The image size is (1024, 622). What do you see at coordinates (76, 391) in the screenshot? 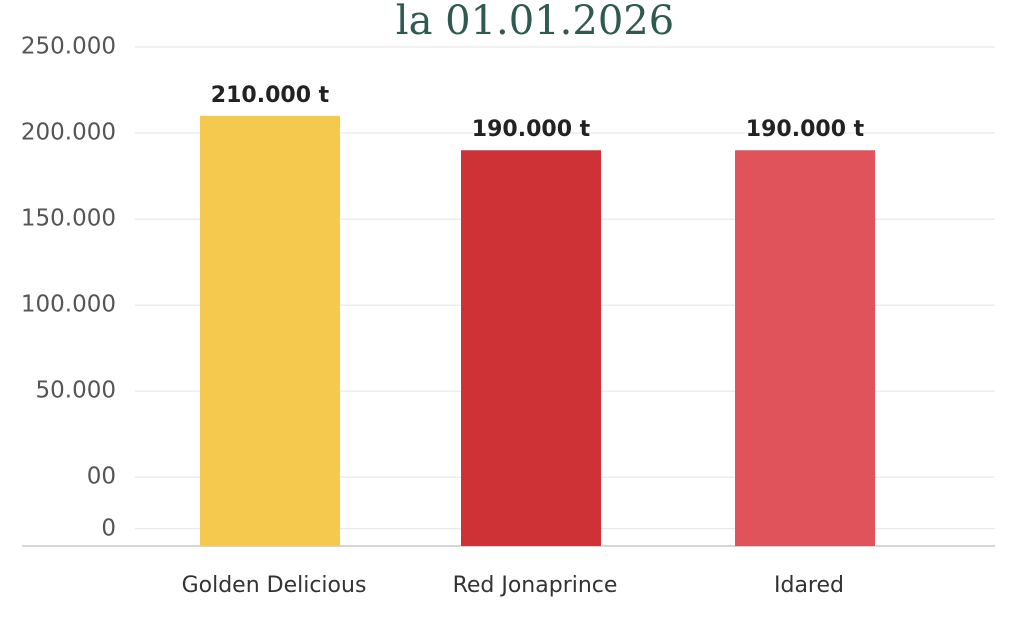
I see `y-tick-label: 50.000` at bounding box center [76, 391].